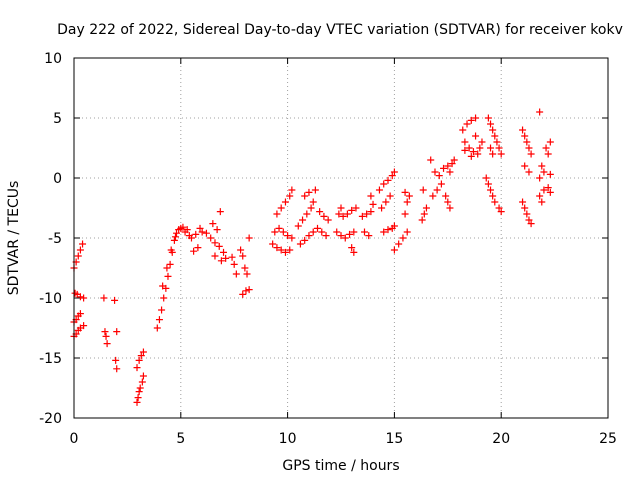  Describe the element at coordinates (608, 439) in the screenshot. I see `x-tick-label: 25` at that location.